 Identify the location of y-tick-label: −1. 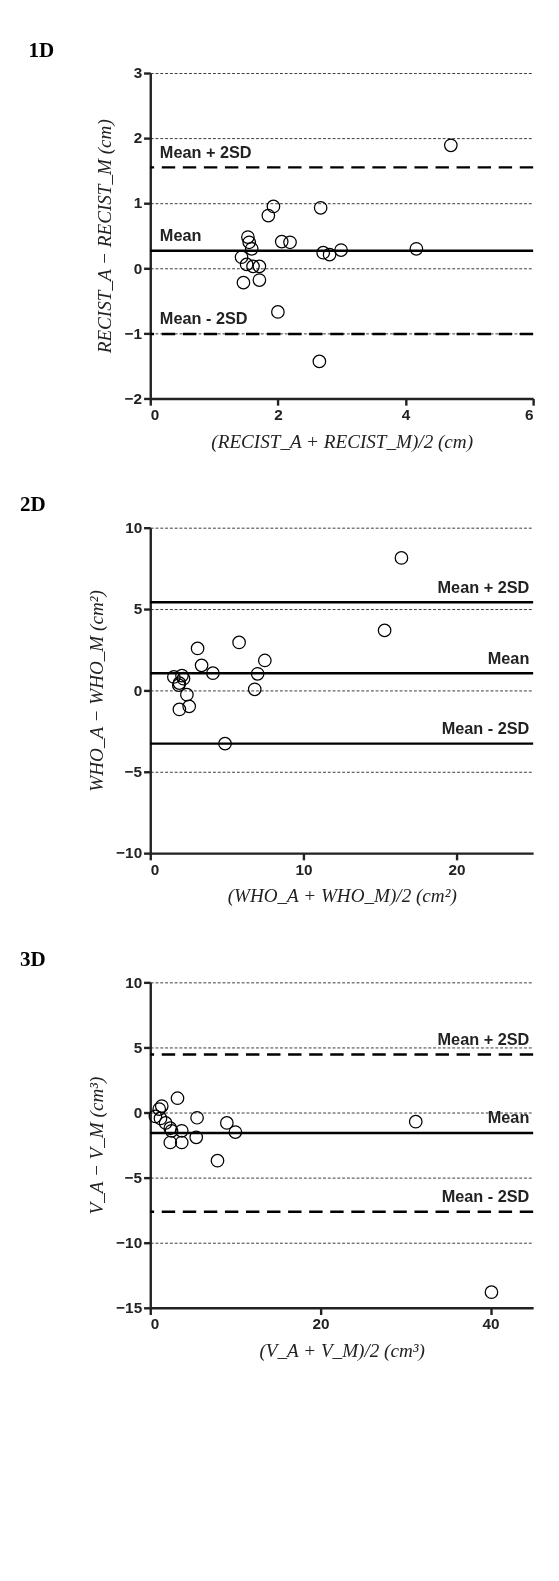
(133, 333).